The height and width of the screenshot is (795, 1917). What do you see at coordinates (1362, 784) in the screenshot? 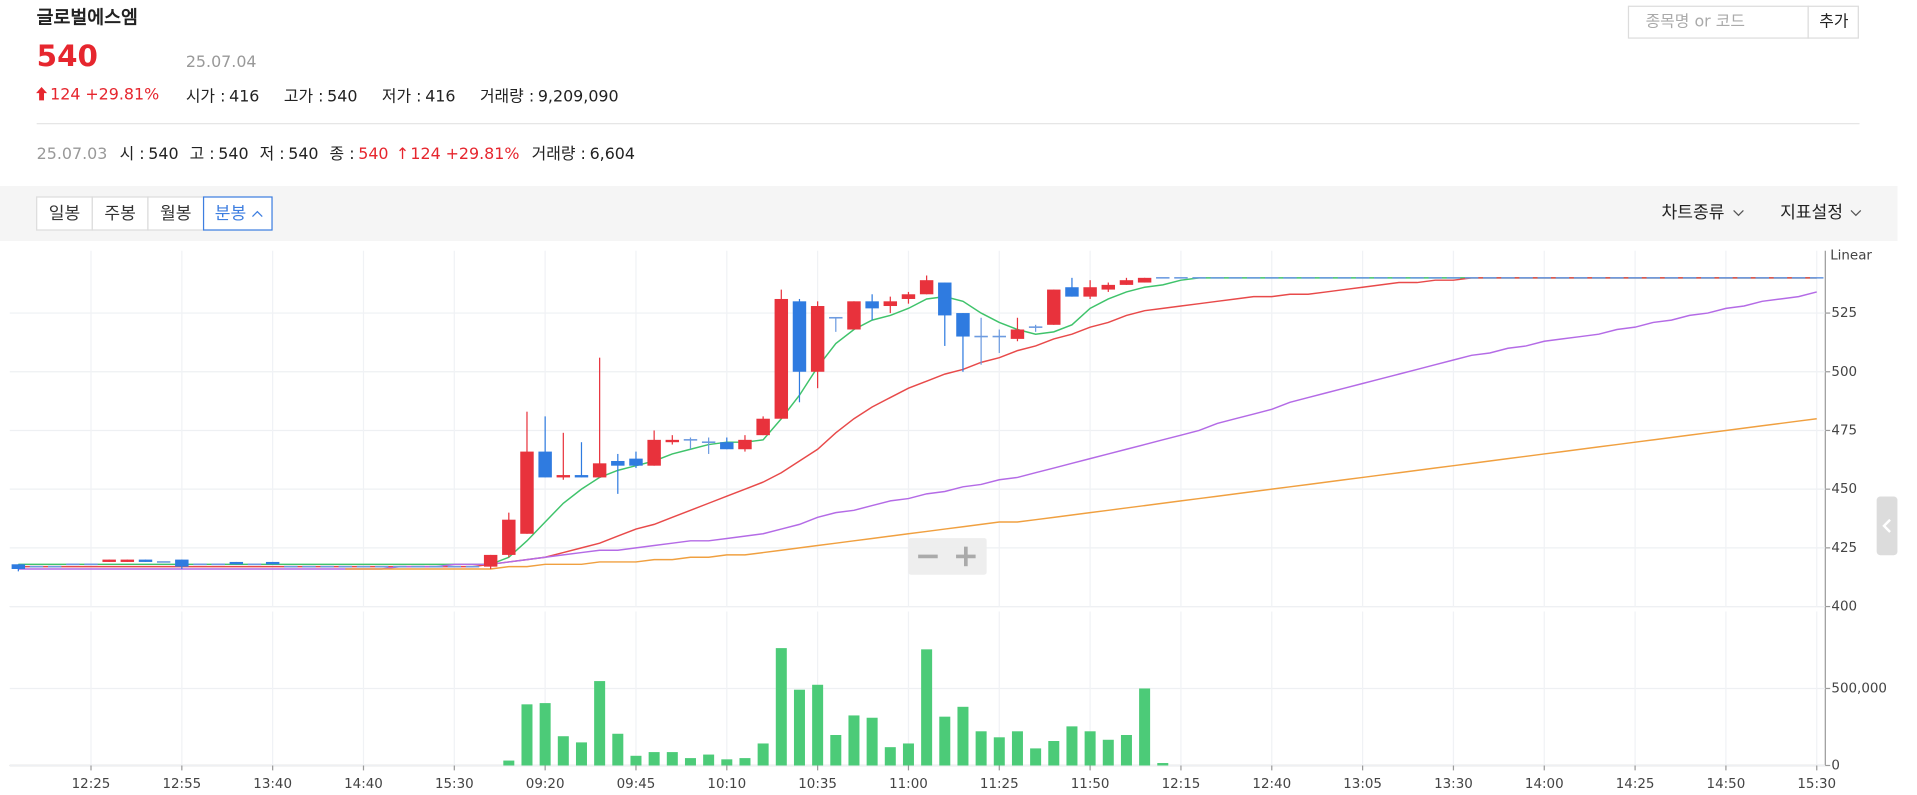
I see `x-tick-label: 13:05` at bounding box center [1362, 784].